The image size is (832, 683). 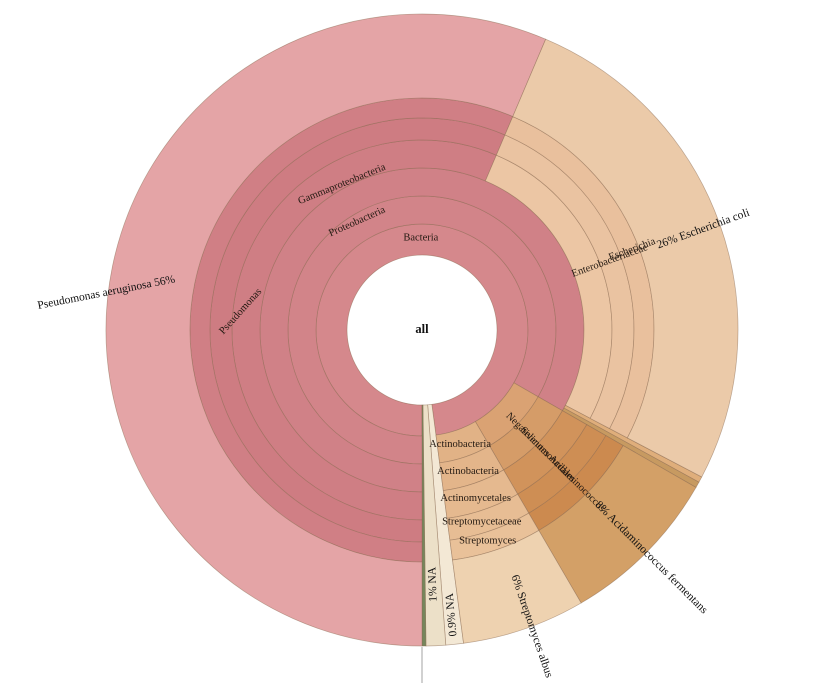 What do you see at coordinates (517, 586) in the screenshot?
I see `segment-streptomyces-albus` at bounding box center [517, 586].